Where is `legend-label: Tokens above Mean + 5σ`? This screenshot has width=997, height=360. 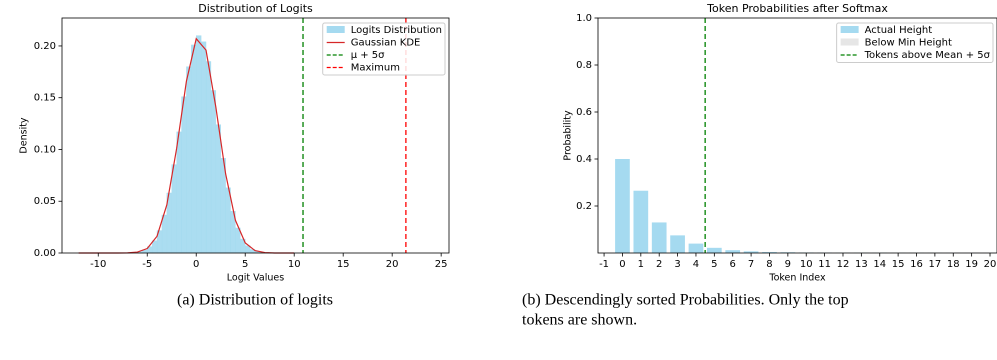 legend-label: Tokens above Mean + 5σ is located at coordinates (927, 55).